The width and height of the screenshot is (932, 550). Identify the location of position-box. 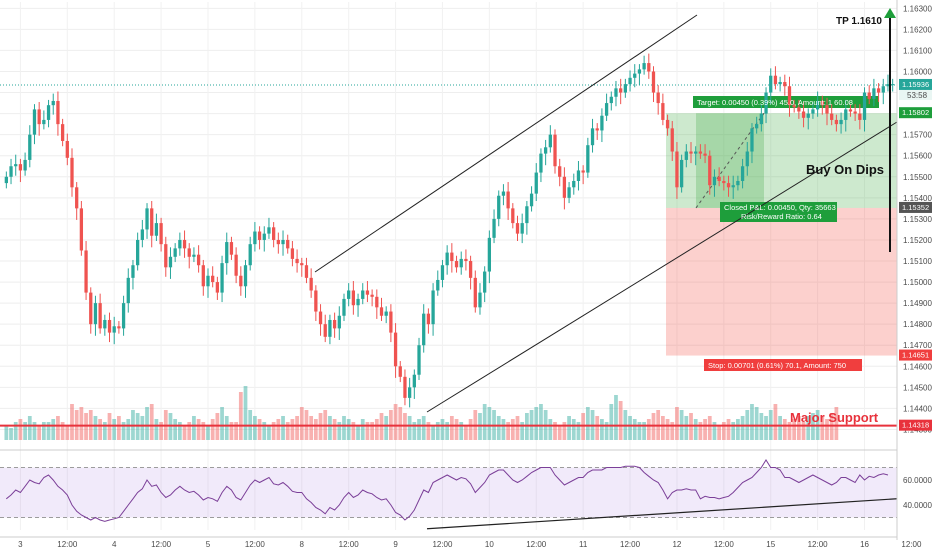
(781, 233).